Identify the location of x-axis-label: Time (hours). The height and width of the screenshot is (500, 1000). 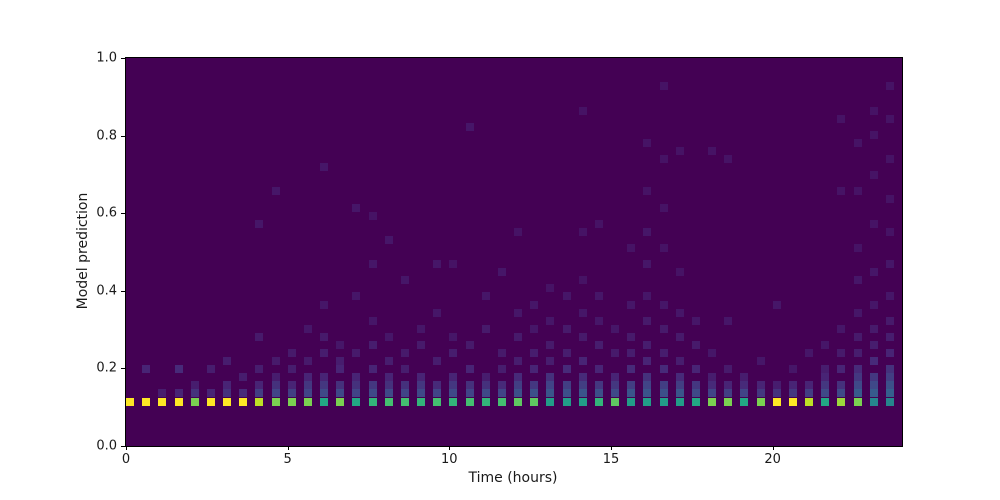
(513, 478).